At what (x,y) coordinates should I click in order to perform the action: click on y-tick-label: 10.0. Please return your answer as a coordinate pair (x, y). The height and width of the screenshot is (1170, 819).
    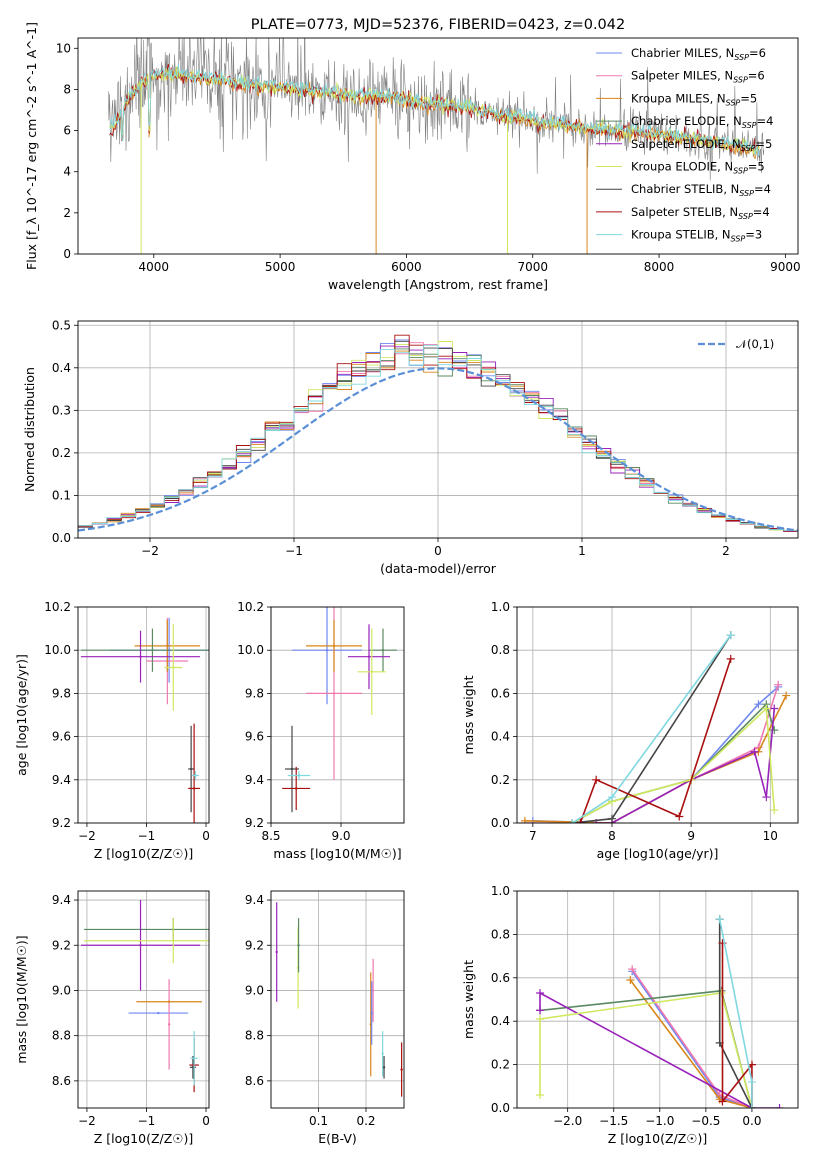
    Looking at the image, I should click on (250, 650).